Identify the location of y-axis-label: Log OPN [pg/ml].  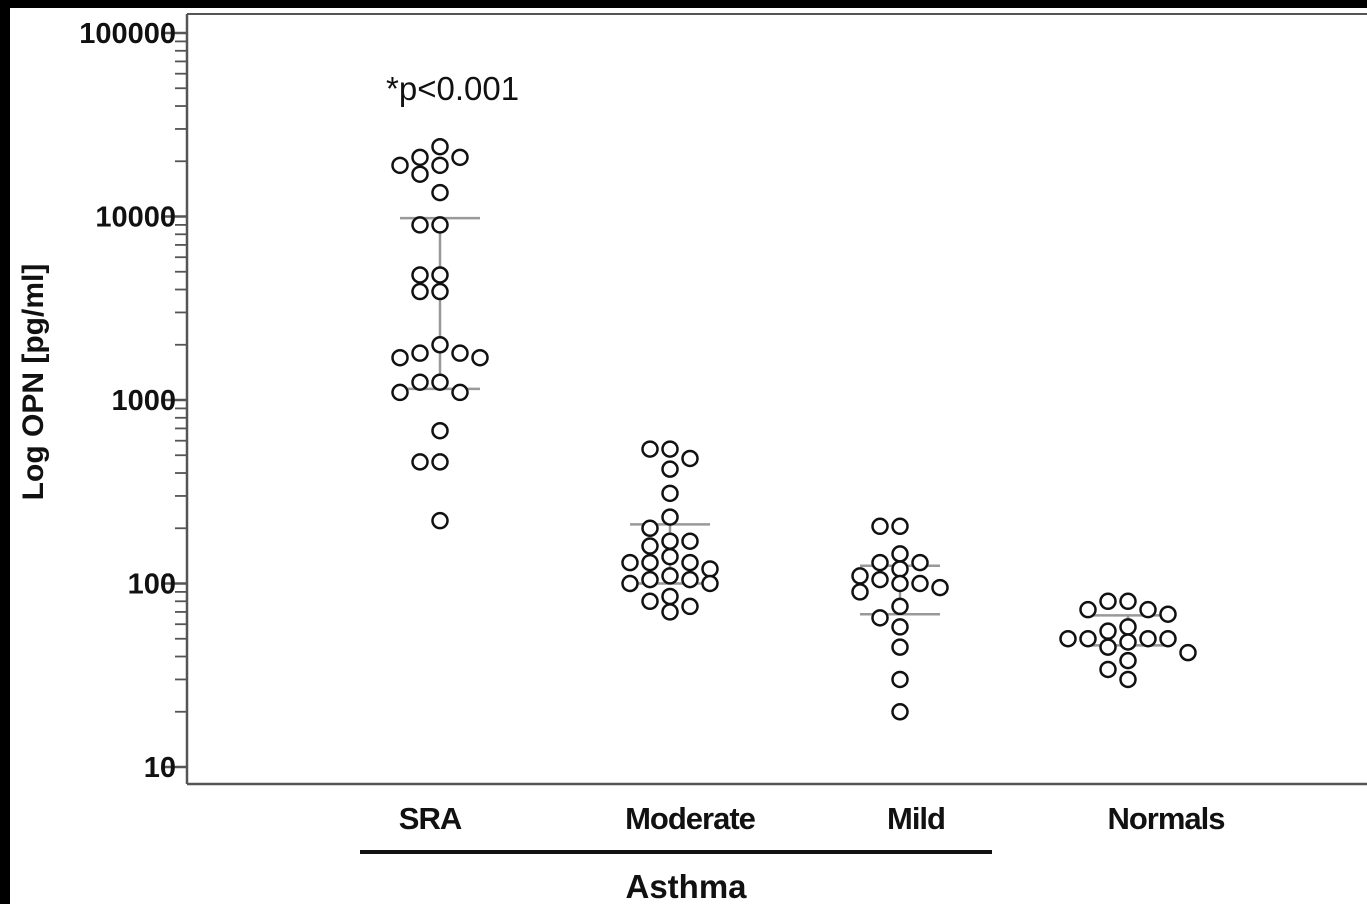
(33, 382).